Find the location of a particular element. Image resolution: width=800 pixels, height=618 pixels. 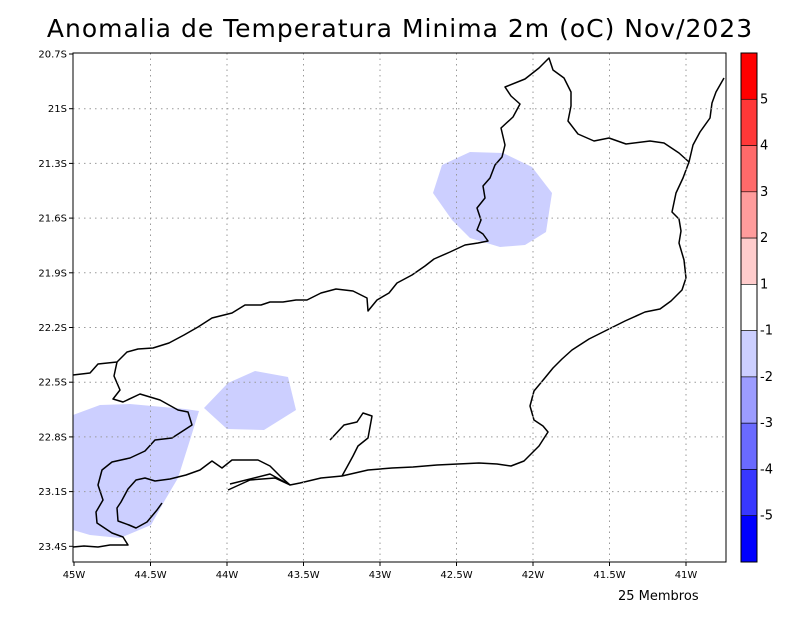

members-label: 25 Membros is located at coordinates (658, 596).